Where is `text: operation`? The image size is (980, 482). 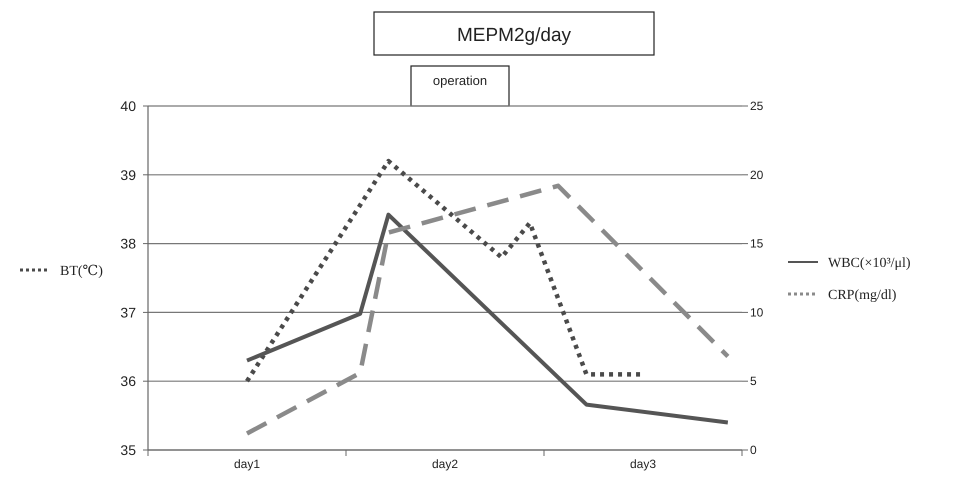
text: operation is located at coordinates (460, 80).